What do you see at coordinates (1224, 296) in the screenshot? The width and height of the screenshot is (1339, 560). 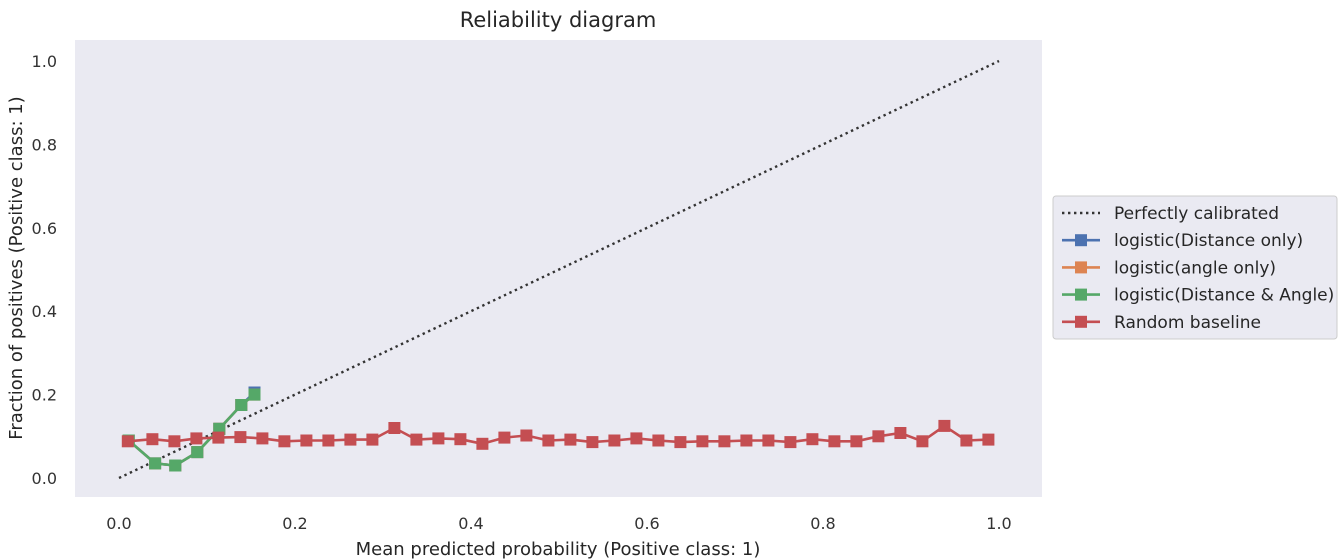 I see `legend-label-3: logistic(Distance & Angle)` at bounding box center [1224, 296].